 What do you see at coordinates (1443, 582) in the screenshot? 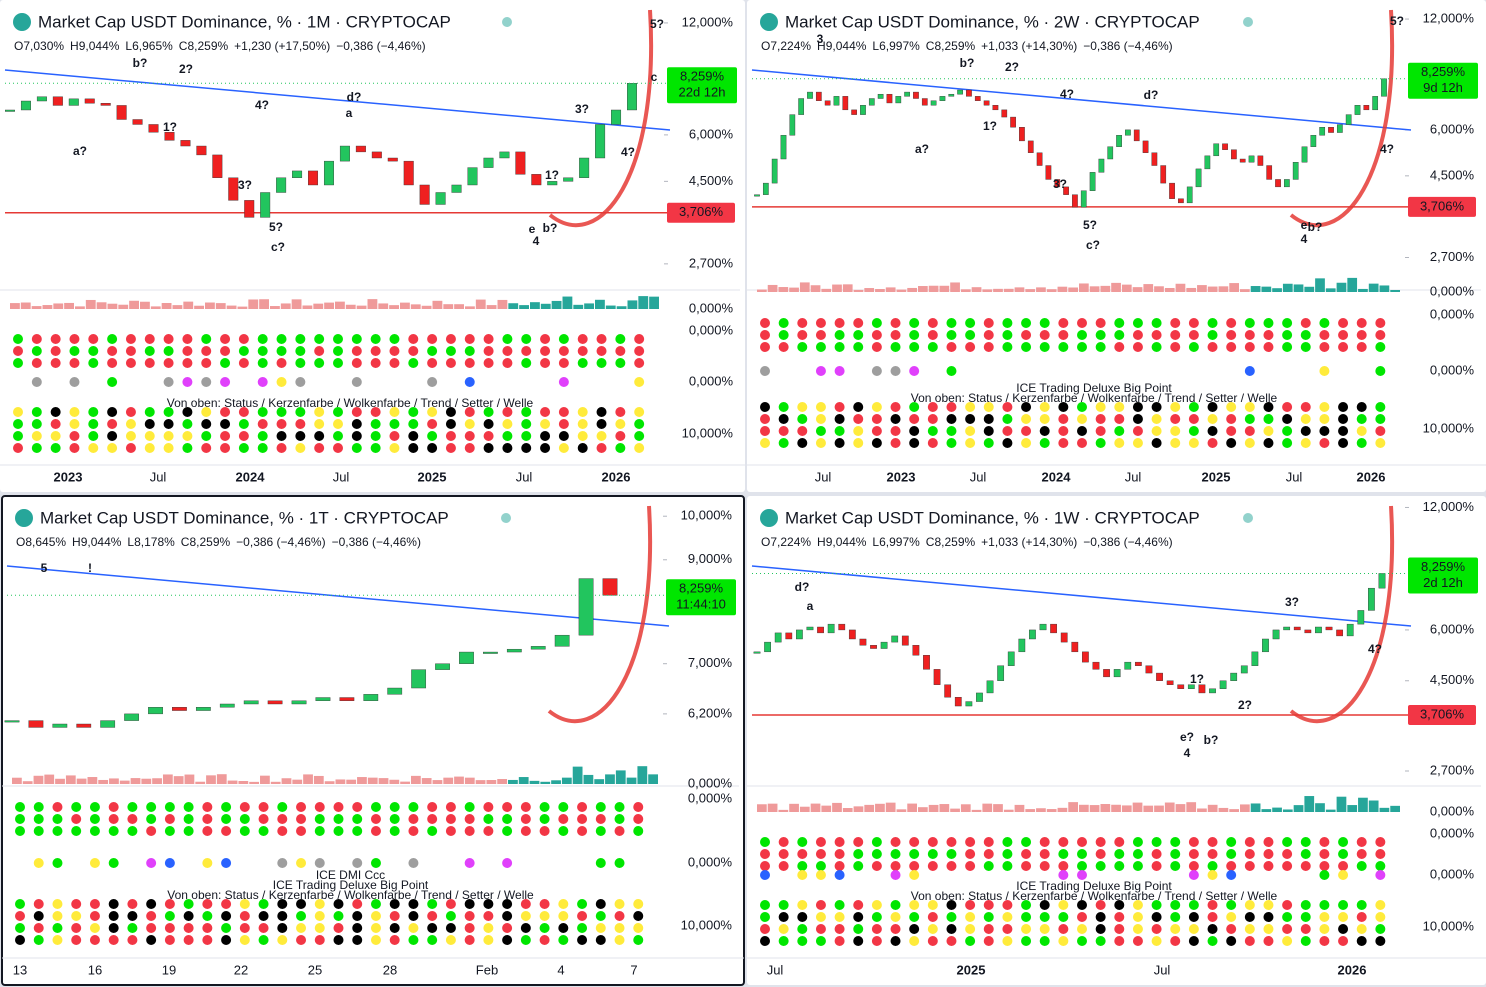
I see `countdown: 2d 12h` at bounding box center [1443, 582].